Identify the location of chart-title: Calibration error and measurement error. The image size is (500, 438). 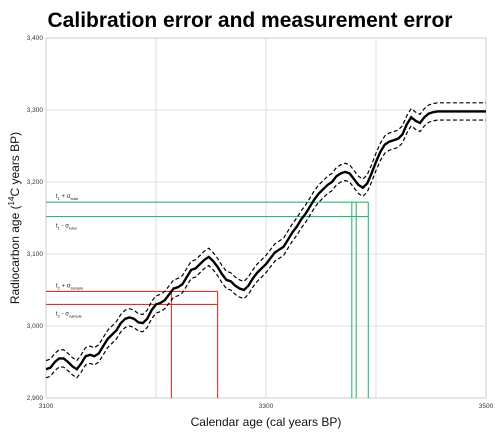
(250, 20).